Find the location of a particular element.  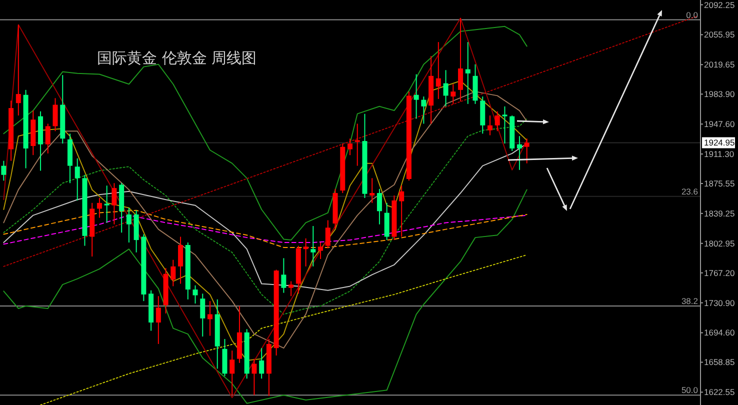

text: 国际黄金 伦敦金 周线图 is located at coordinates (177, 58).